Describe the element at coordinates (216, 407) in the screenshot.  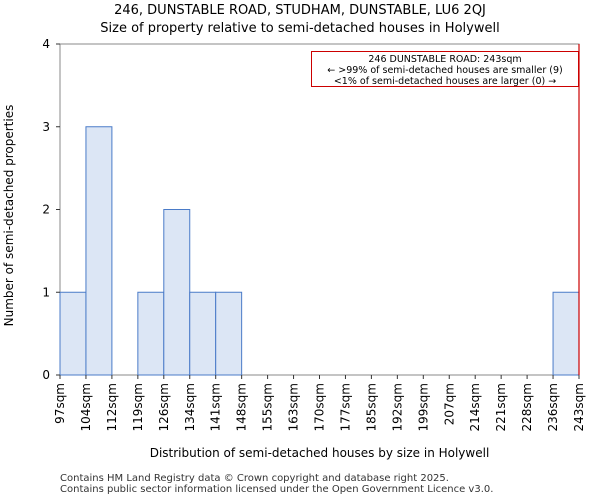
I see `x-tick-label-141sqm: 141sqm` at that location.